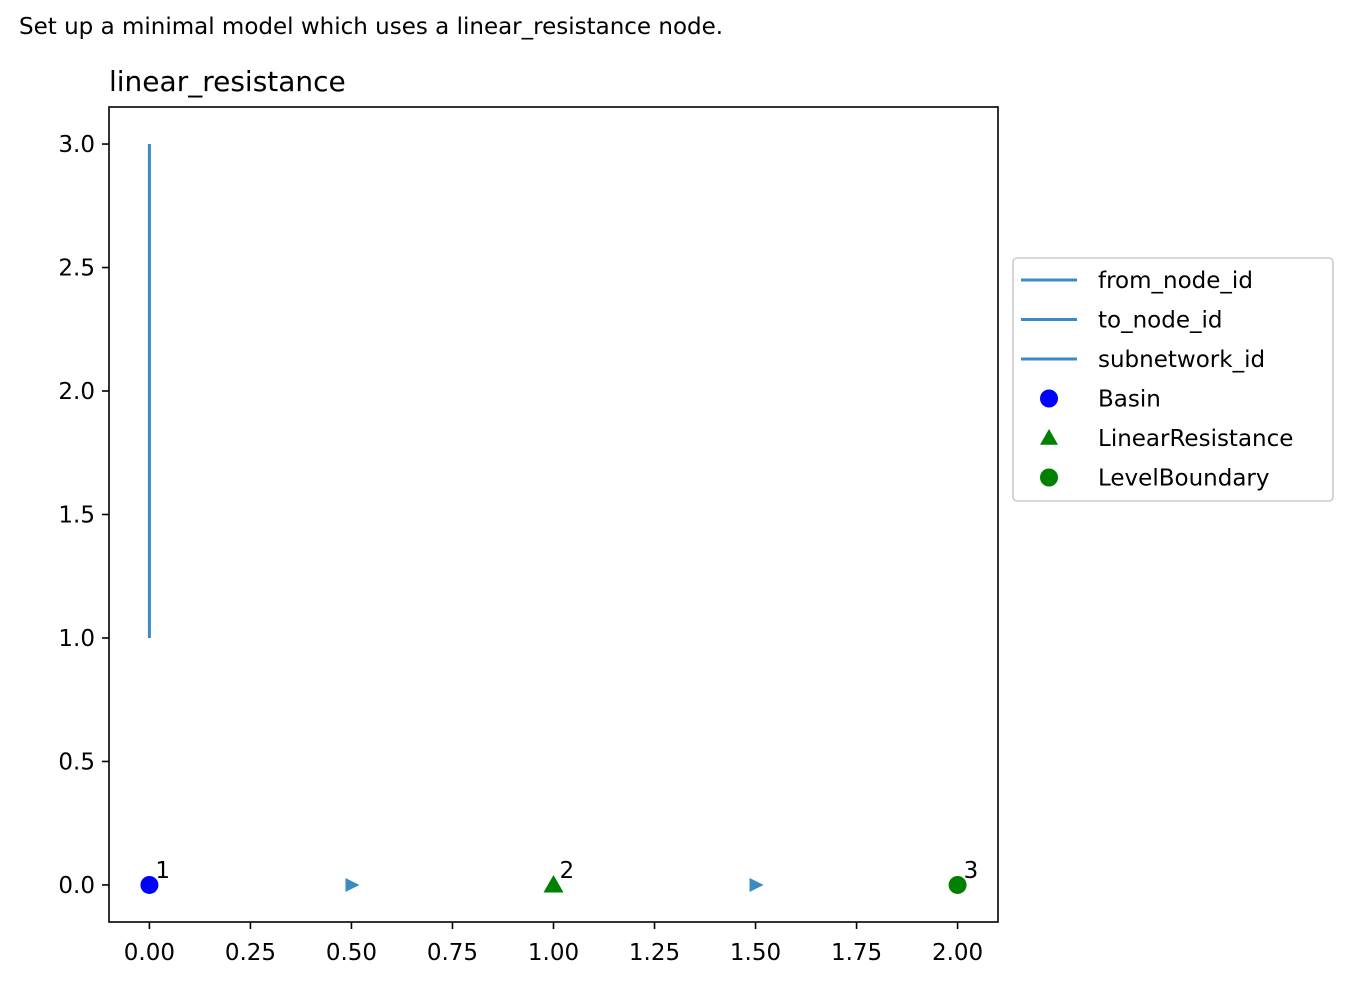 The image size is (1353, 987). What do you see at coordinates (76, 516) in the screenshot?
I see `y-tick-label: 1.5` at bounding box center [76, 516].